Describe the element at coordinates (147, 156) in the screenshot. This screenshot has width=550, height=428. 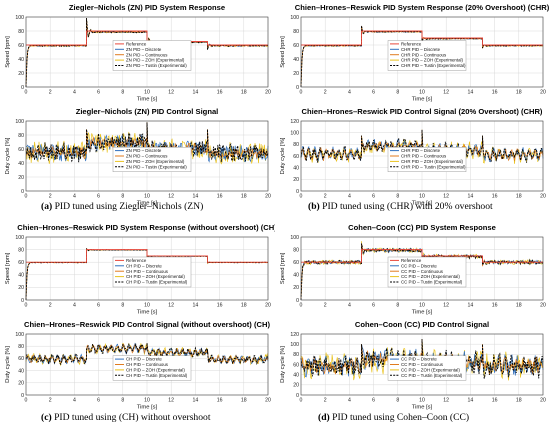
I see `axes-frame` at that location.